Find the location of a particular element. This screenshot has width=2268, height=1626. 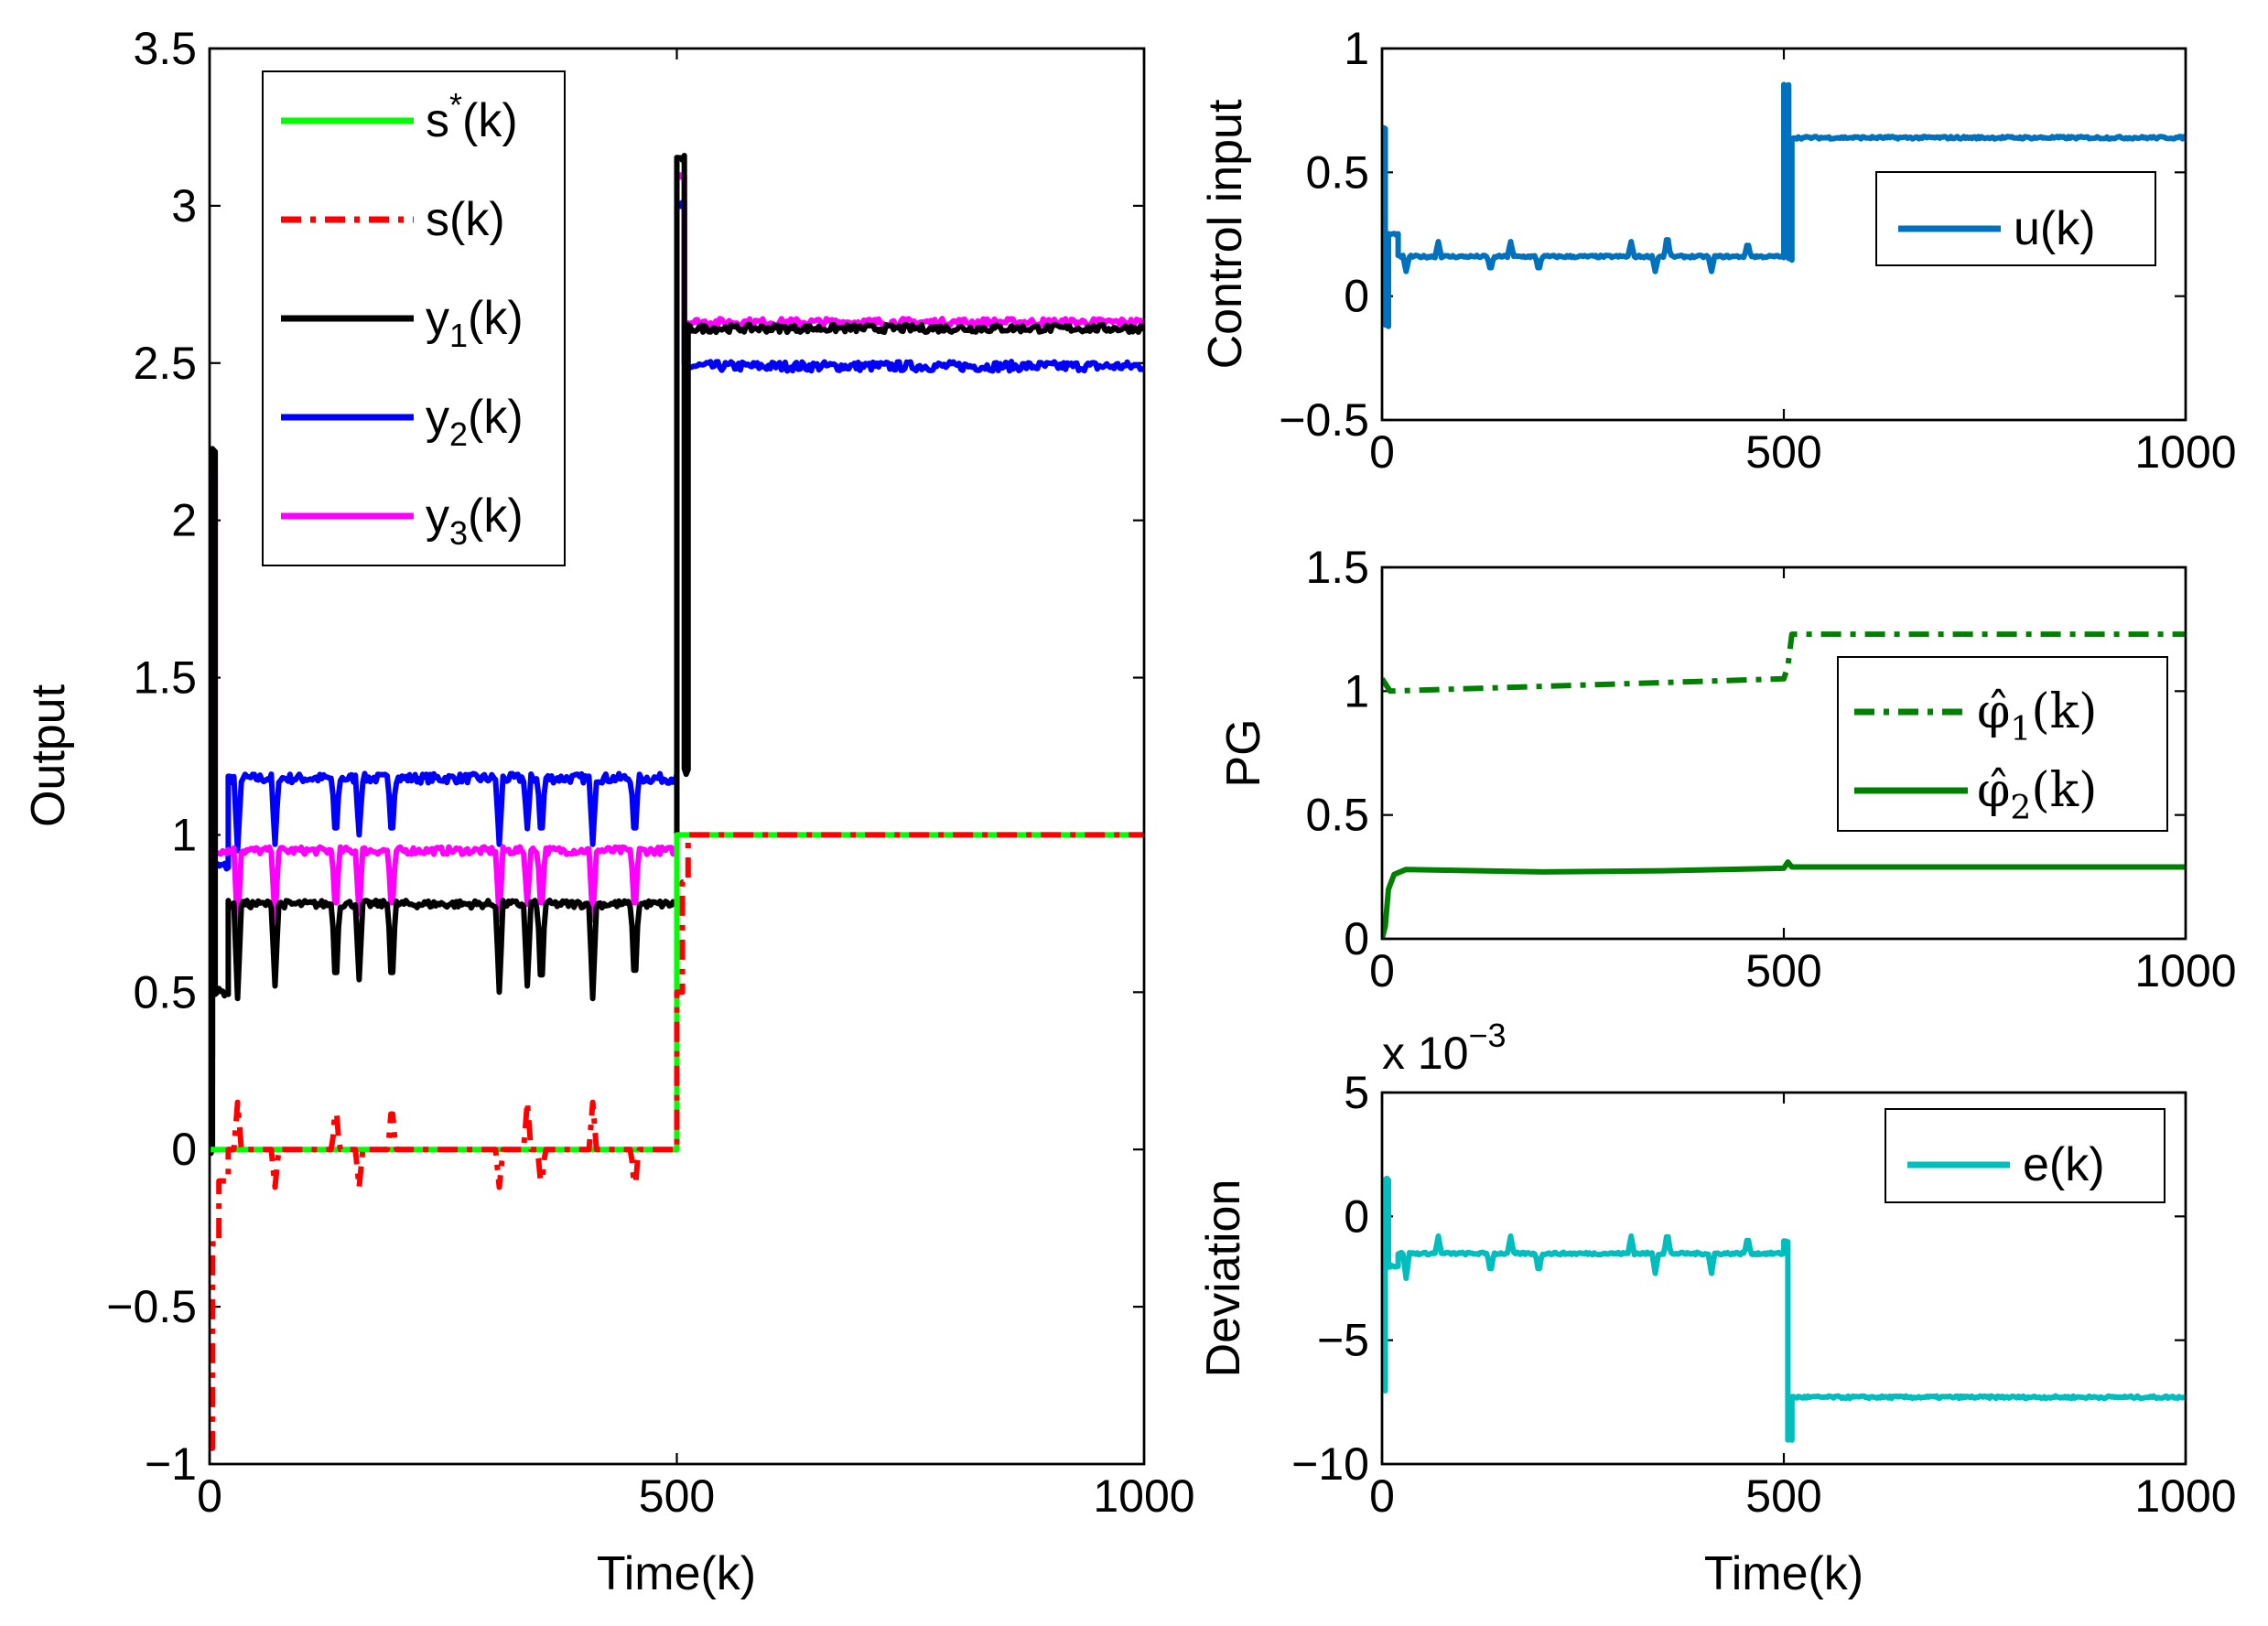

pg-ylabel: PG is located at coordinates (1243, 752).